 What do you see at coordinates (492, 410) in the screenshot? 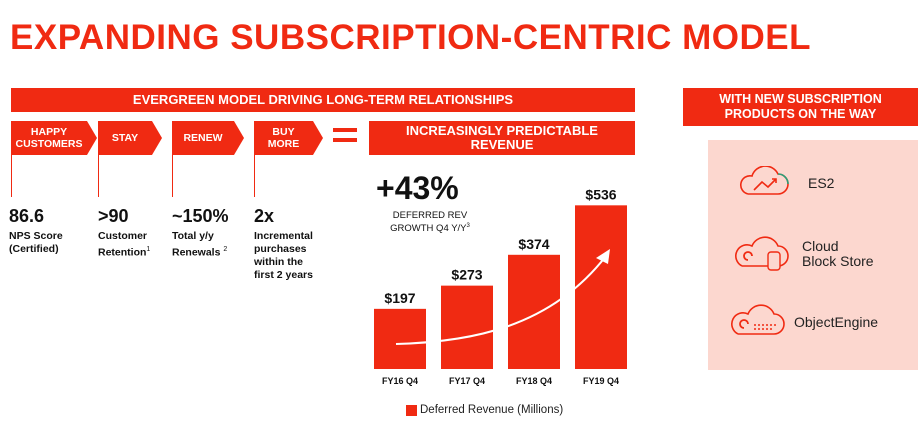
I see `legend-label: Deferred Revenue (Millions)` at bounding box center [492, 410].